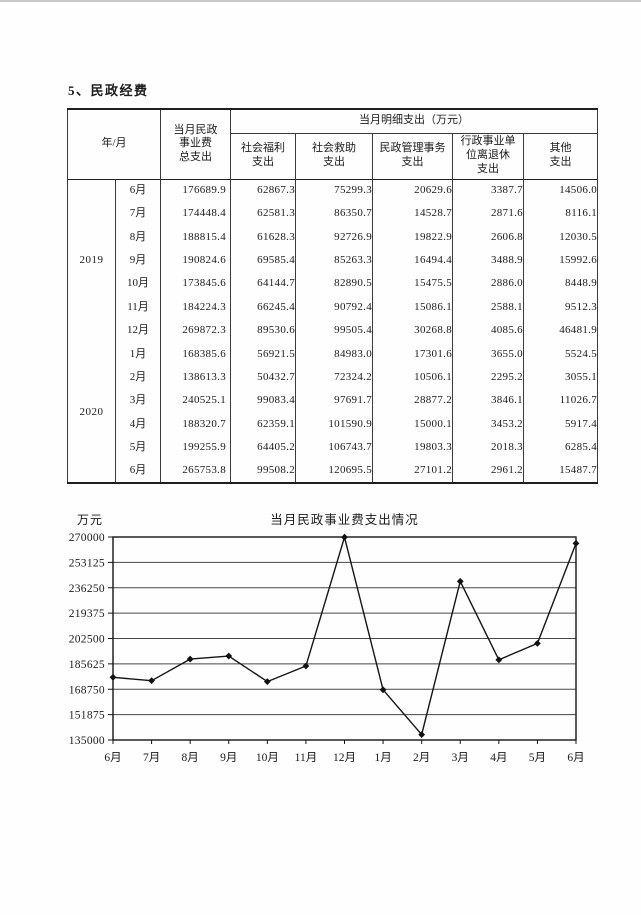 The image size is (641, 915). I want to click on y-axis-tick-label: 135000, so click(87, 741).